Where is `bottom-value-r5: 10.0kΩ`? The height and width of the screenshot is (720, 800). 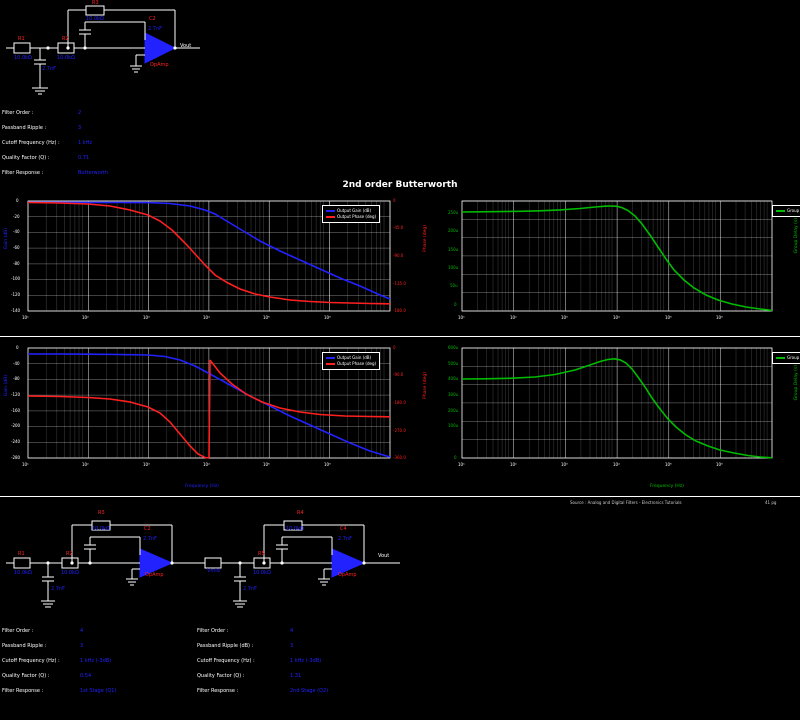
bottom-value-r5: 10.0kΩ is located at coordinates (262, 573).